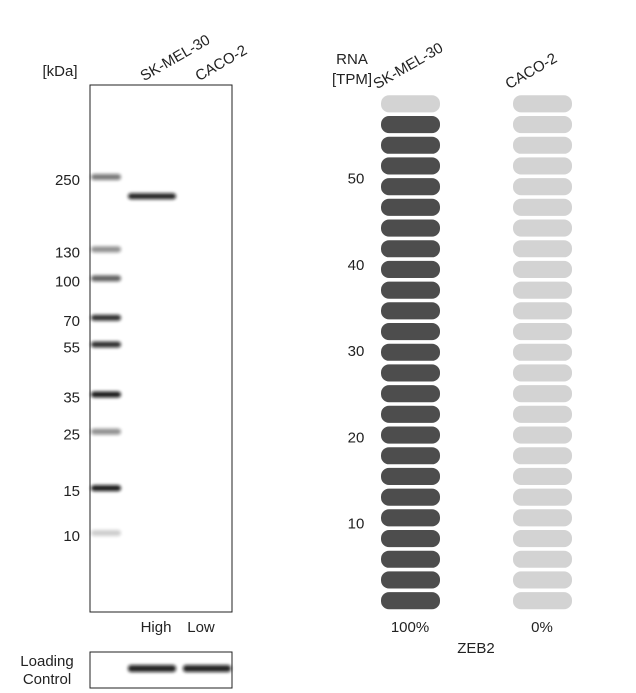 The height and width of the screenshot is (693, 636). What do you see at coordinates (476, 648) in the screenshot?
I see `gene-label: ZEB2` at bounding box center [476, 648].